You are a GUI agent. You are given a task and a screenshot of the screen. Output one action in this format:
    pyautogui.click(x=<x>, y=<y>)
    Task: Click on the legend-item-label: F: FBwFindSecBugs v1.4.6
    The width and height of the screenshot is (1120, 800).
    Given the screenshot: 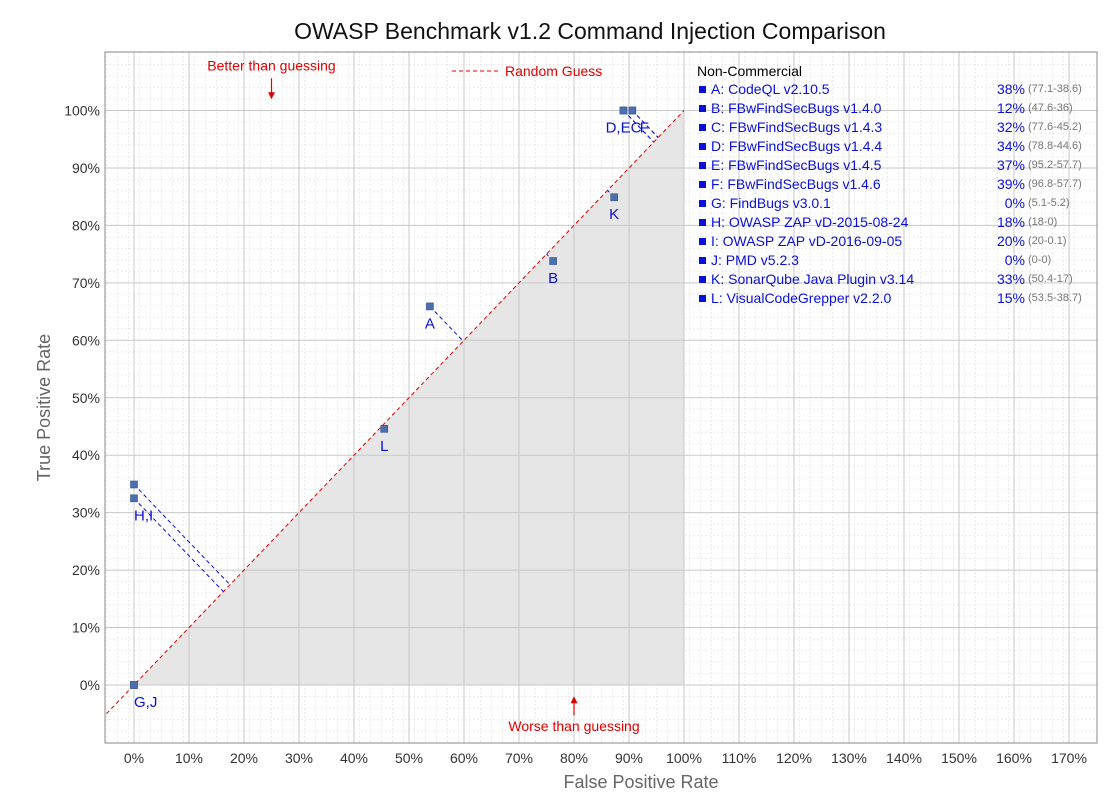 What is the action you would take?
    pyautogui.click(x=796, y=184)
    